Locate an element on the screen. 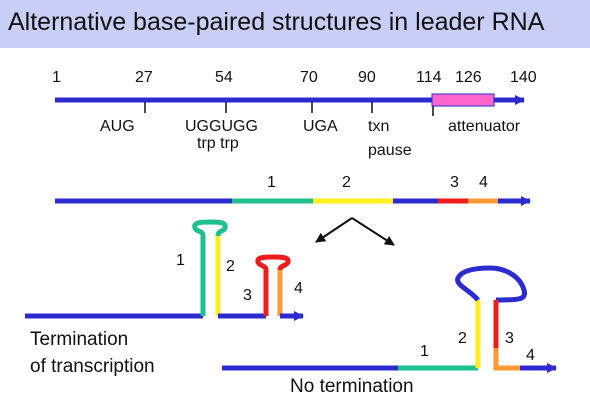  uggugg-label: UGGUGG is located at coordinates (221, 126).